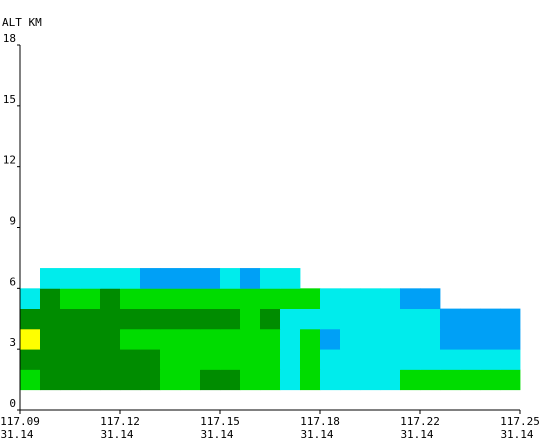  Describe the element at coordinates (9, 99) in the screenshot. I see `y-tick-label: 15` at that location.